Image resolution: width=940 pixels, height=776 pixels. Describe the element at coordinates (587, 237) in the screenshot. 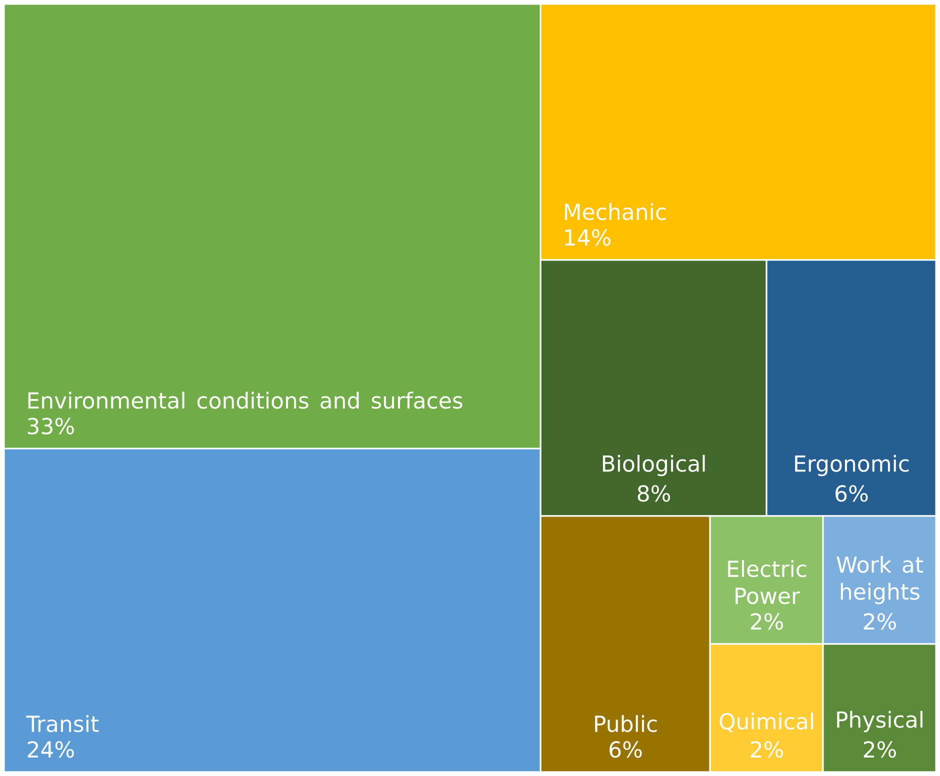

I see `data-label: 14%` at that location.